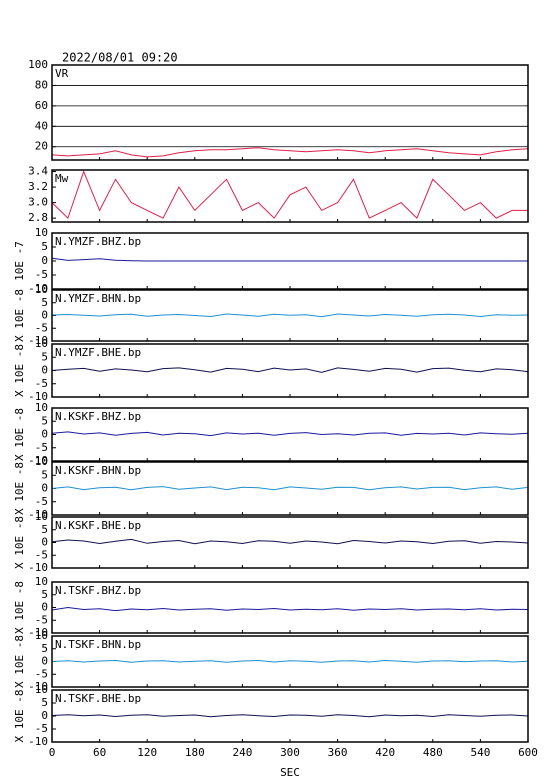 This screenshot has width=554, height=781. I want to click on y-tick-label: 40, so click(41, 125).